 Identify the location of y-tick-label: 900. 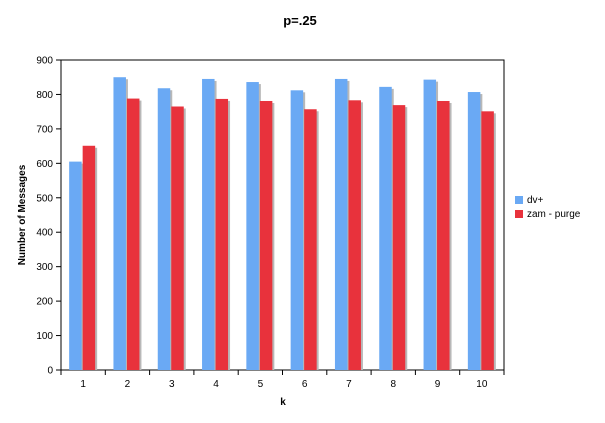
(44, 61).